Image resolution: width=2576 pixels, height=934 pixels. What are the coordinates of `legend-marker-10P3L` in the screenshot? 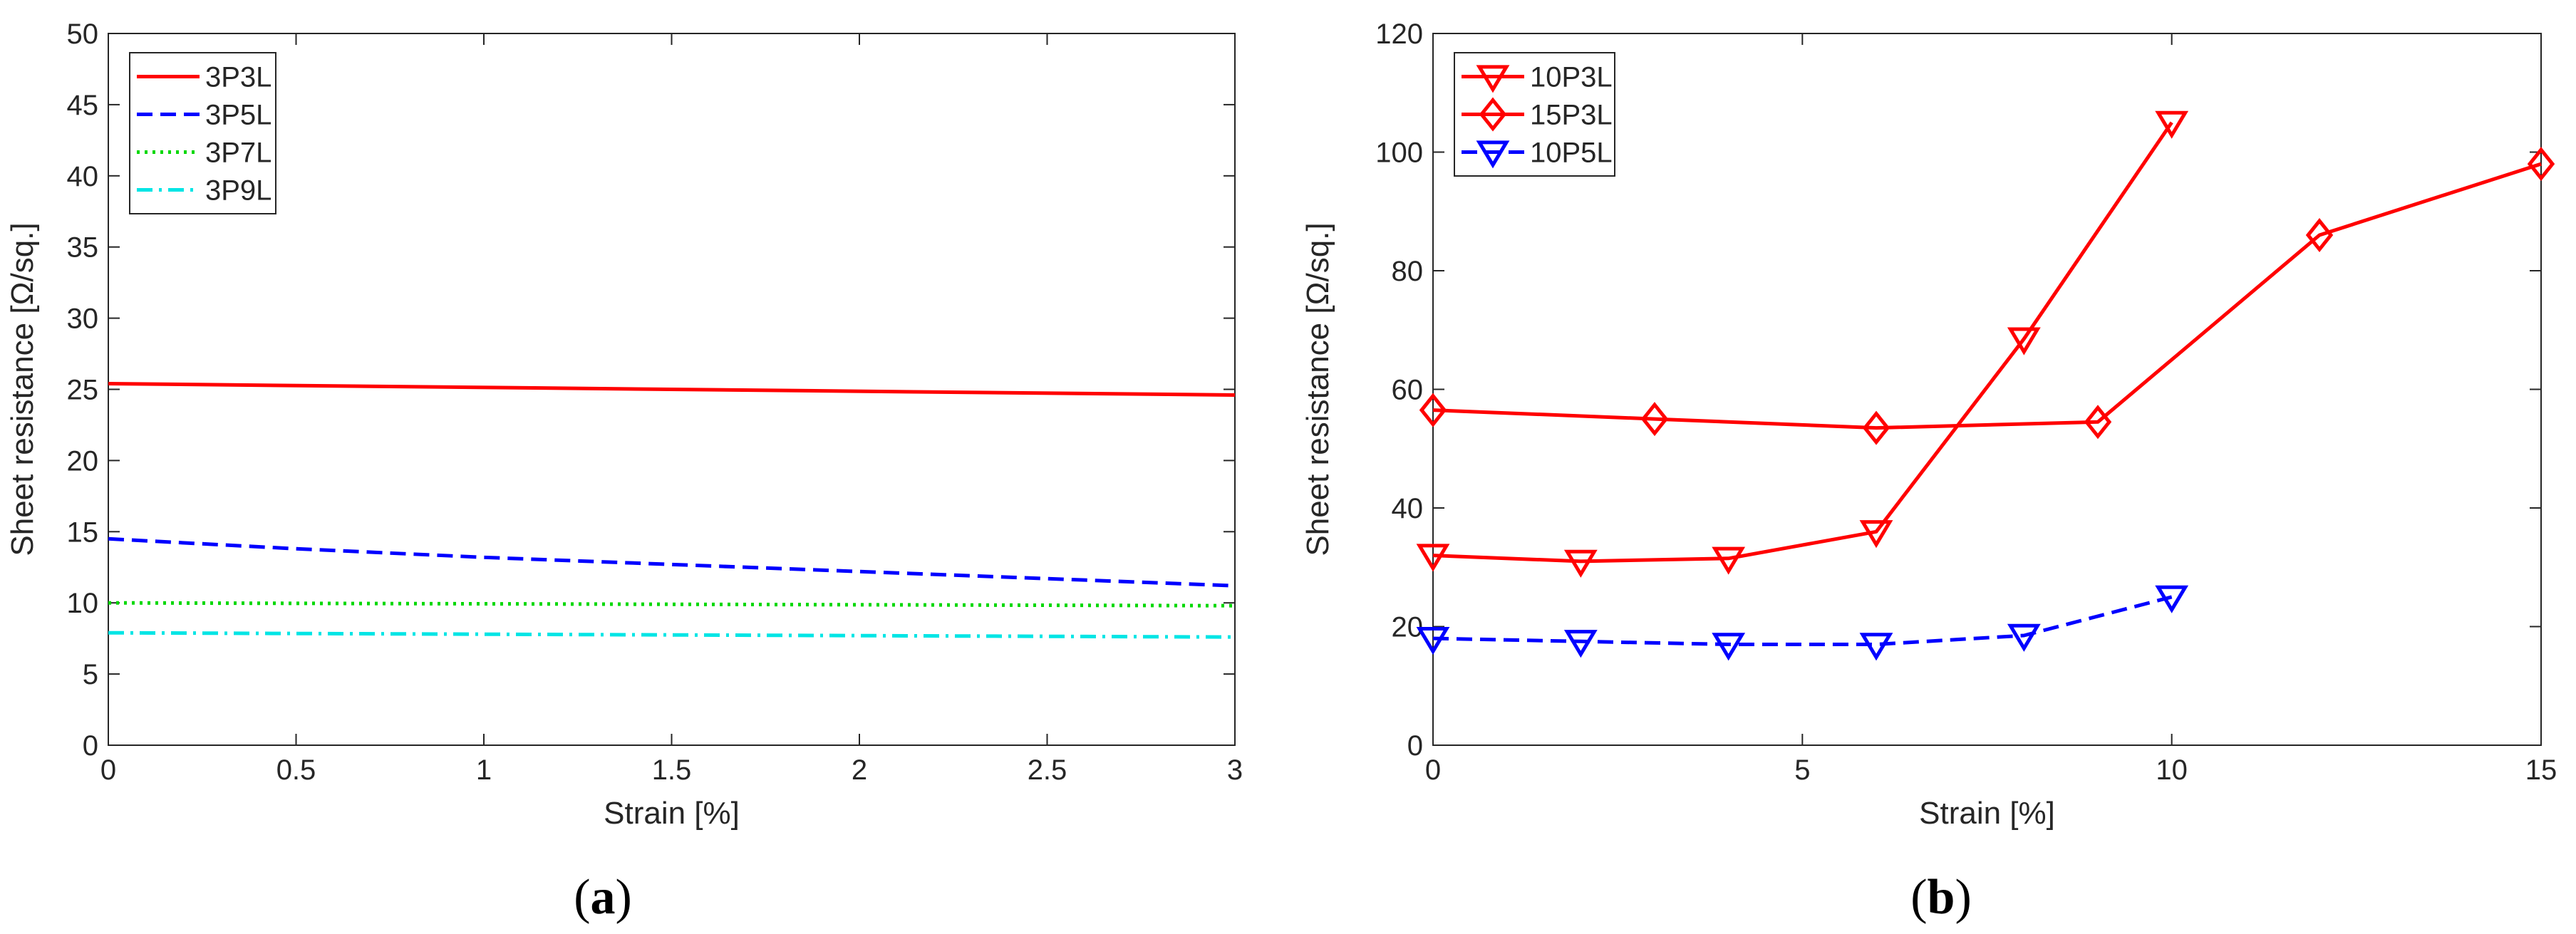 It's located at (1493, 79).